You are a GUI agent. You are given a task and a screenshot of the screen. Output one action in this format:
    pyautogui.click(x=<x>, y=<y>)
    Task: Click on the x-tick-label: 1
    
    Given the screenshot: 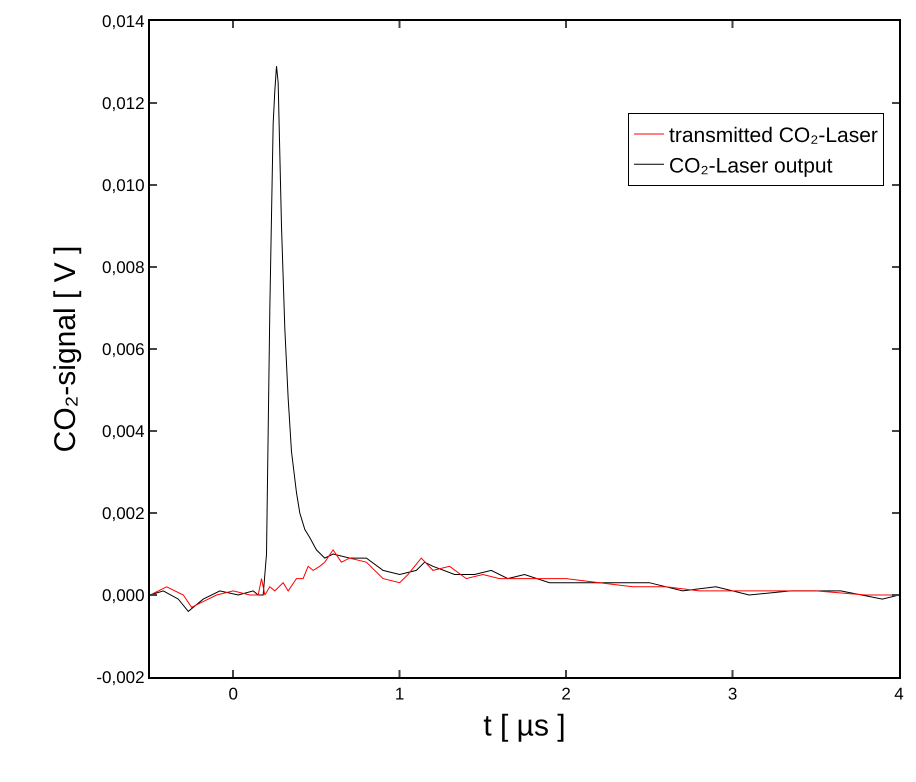 What is the action you would take?
    pyautogui.click(x=399, y=694)
    